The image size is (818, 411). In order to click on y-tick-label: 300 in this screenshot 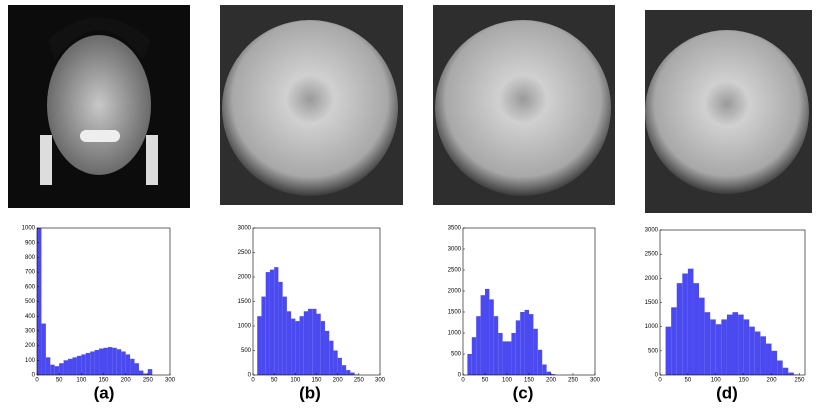, I will do `click(30, 331)`.